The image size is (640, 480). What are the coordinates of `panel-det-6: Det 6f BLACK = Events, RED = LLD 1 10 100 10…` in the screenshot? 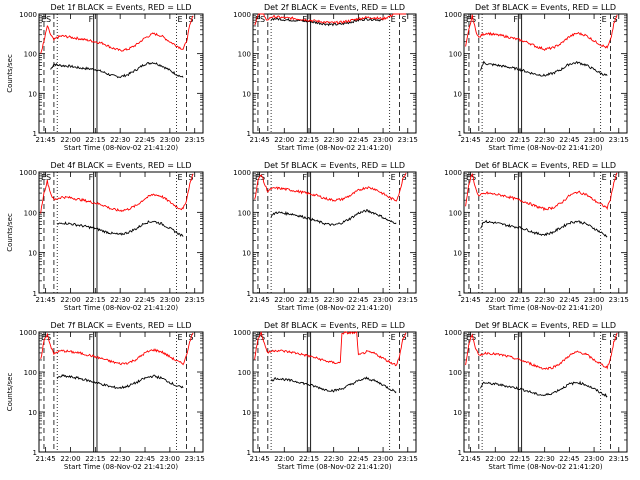 It's located at (536, 236).